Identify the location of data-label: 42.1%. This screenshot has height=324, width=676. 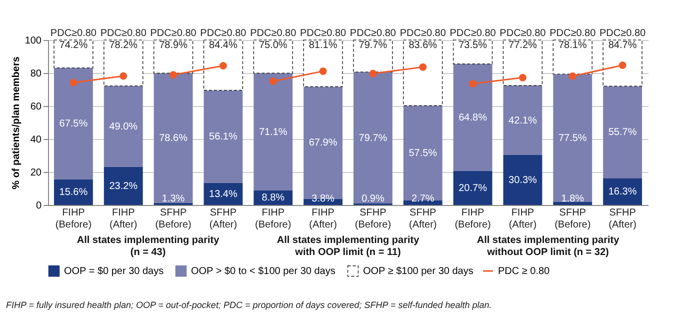
(522, 120).